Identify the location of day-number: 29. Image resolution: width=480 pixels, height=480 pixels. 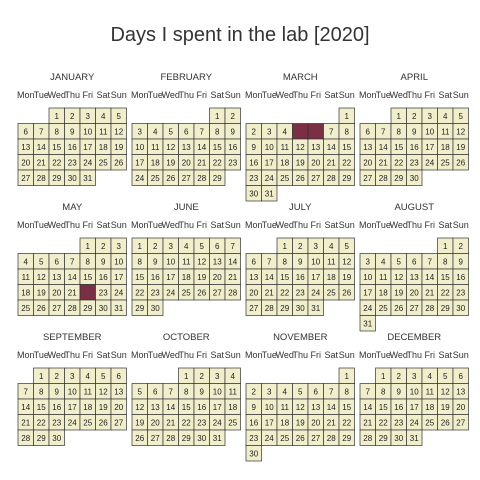
(56, 178).